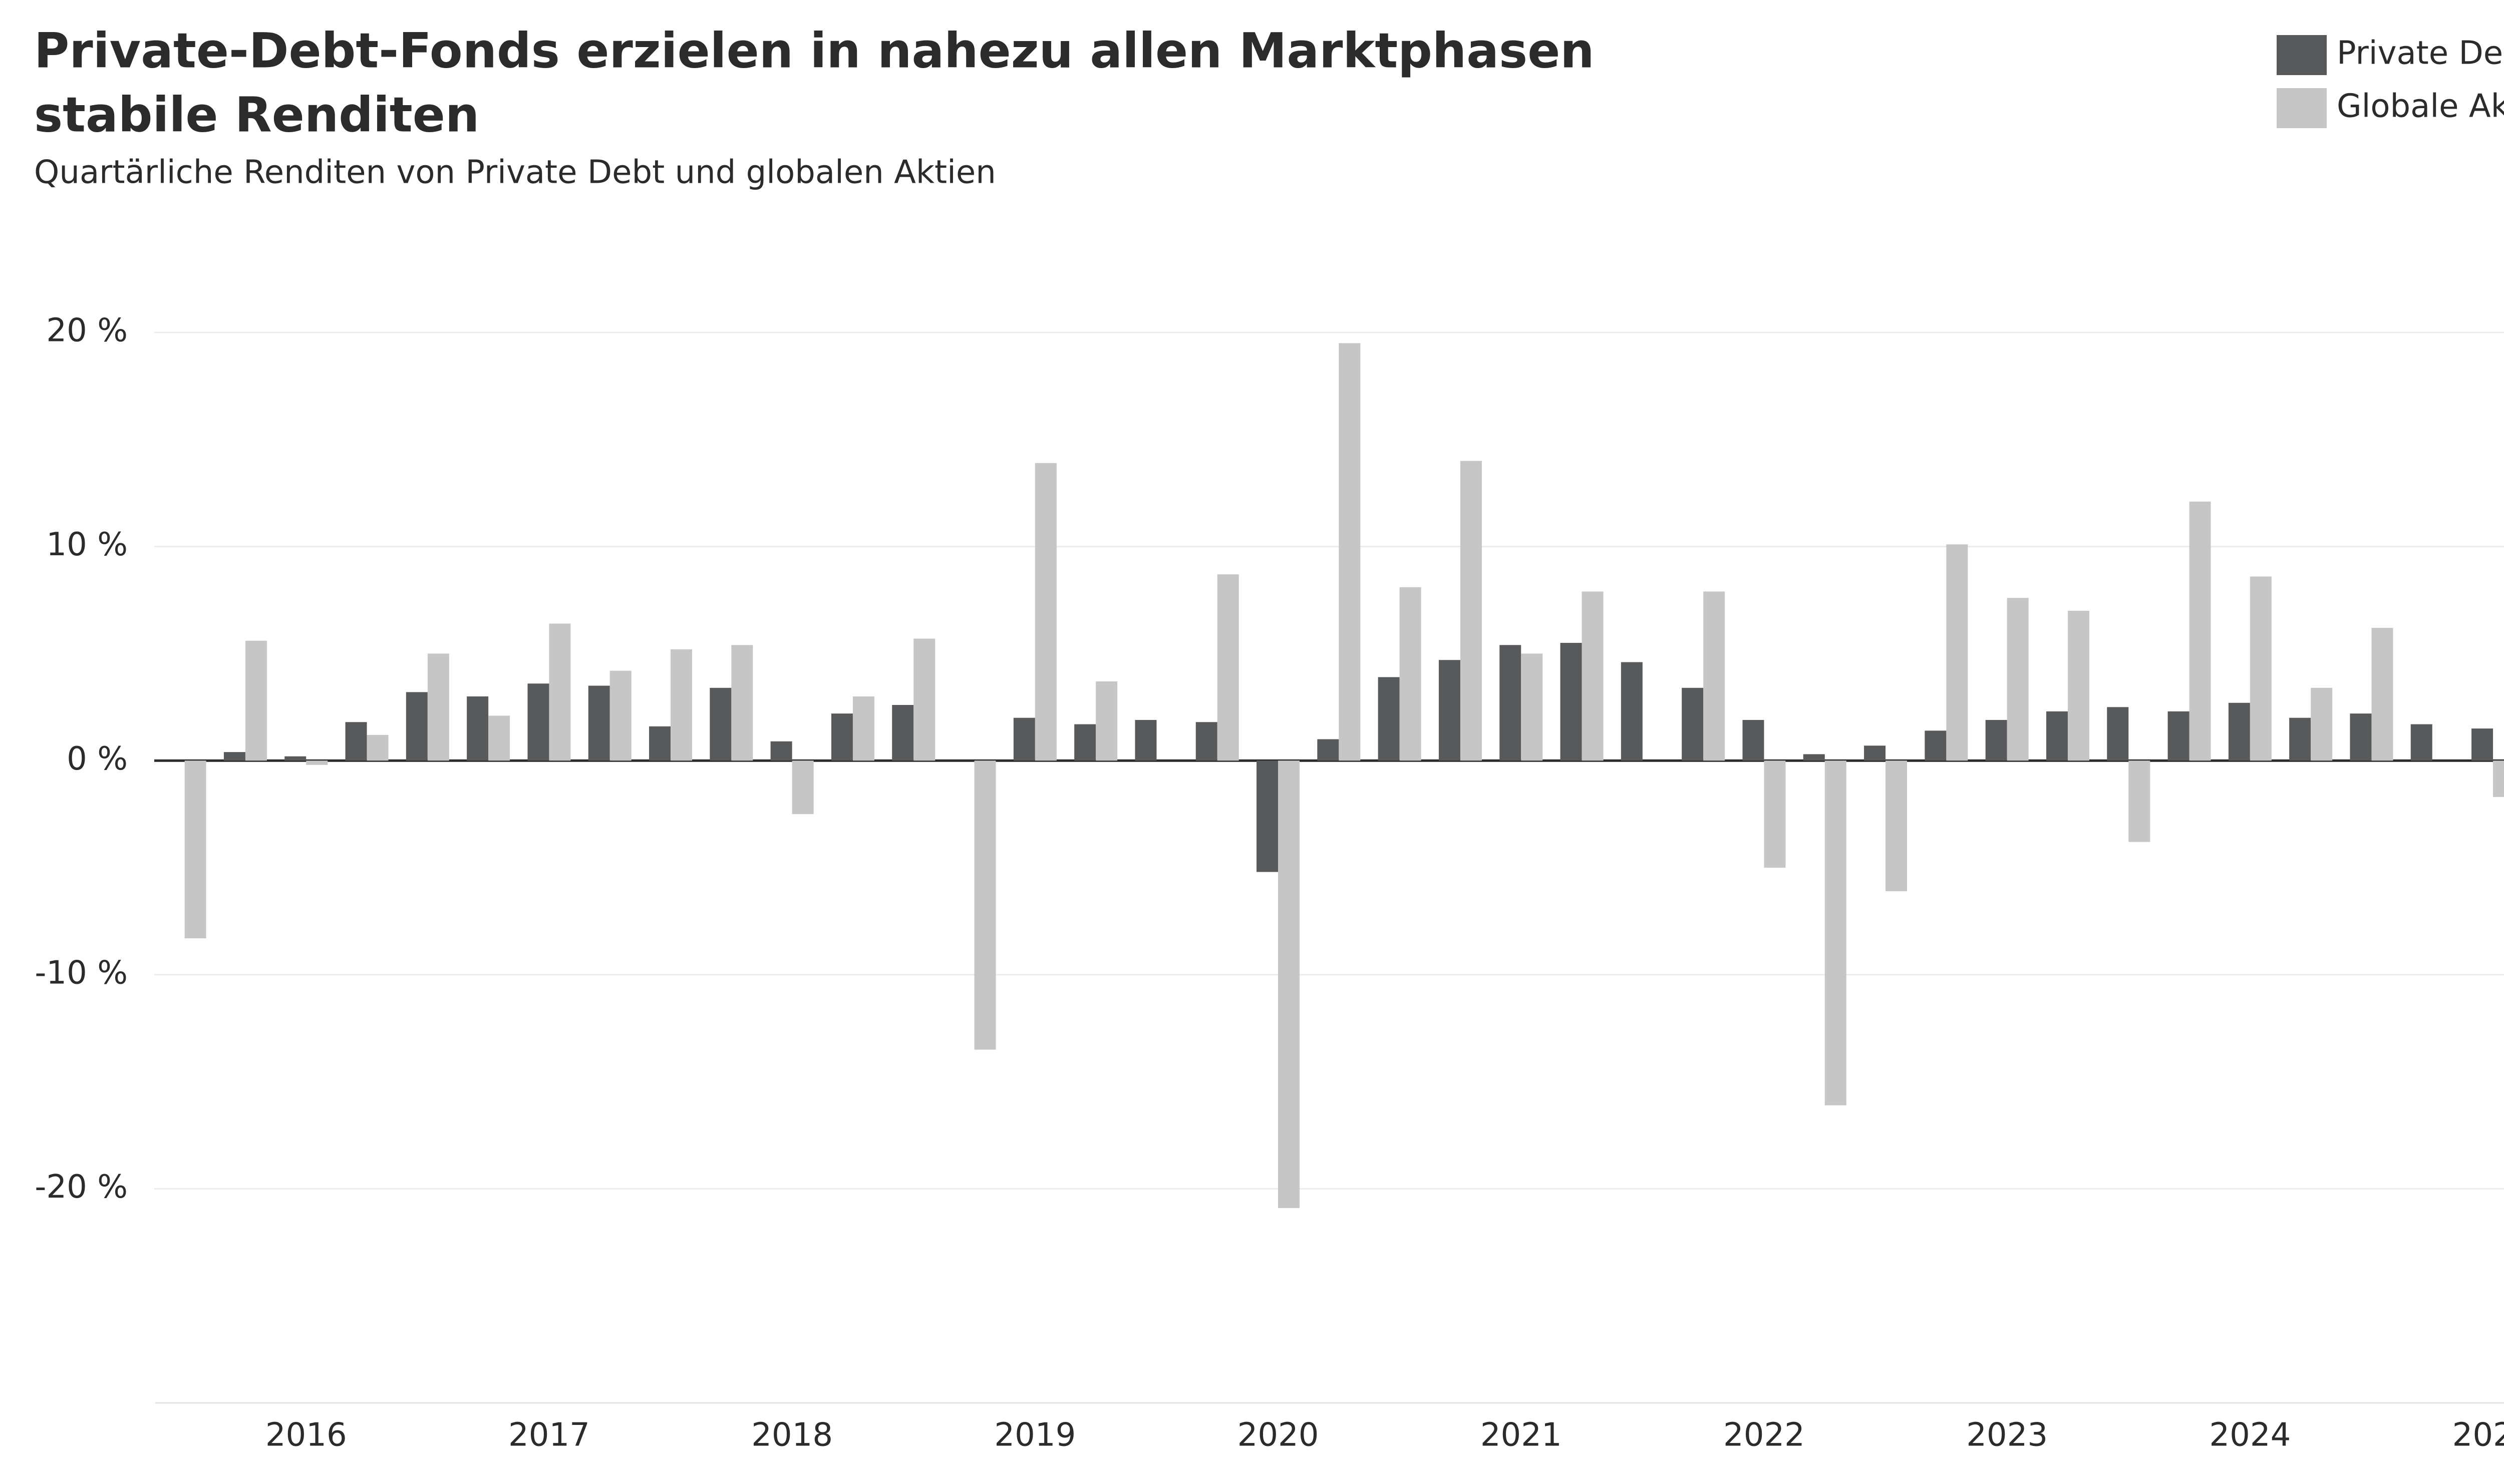  I want to click on x-tick-label: 2016, so click(306, 1435).